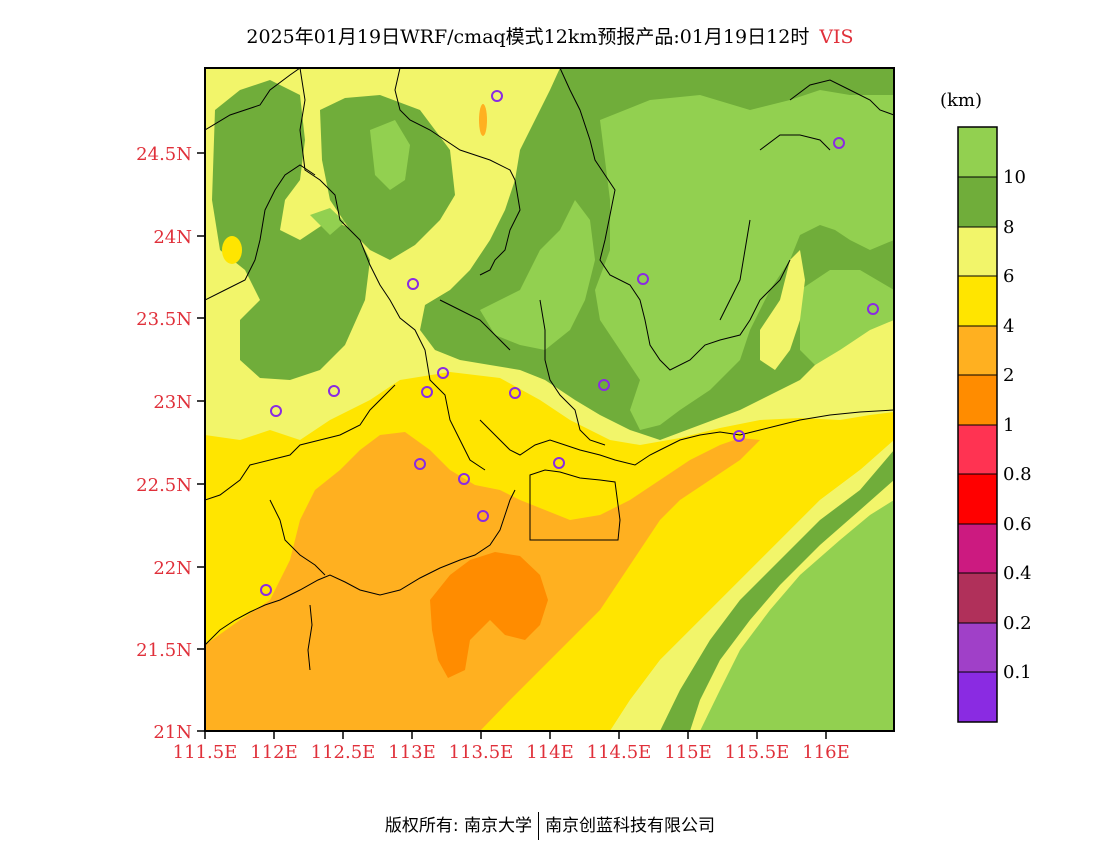  Describe the element at coordinates (961, 100) in the screenshot. I see `colorbar-unit: (km)` at that location.